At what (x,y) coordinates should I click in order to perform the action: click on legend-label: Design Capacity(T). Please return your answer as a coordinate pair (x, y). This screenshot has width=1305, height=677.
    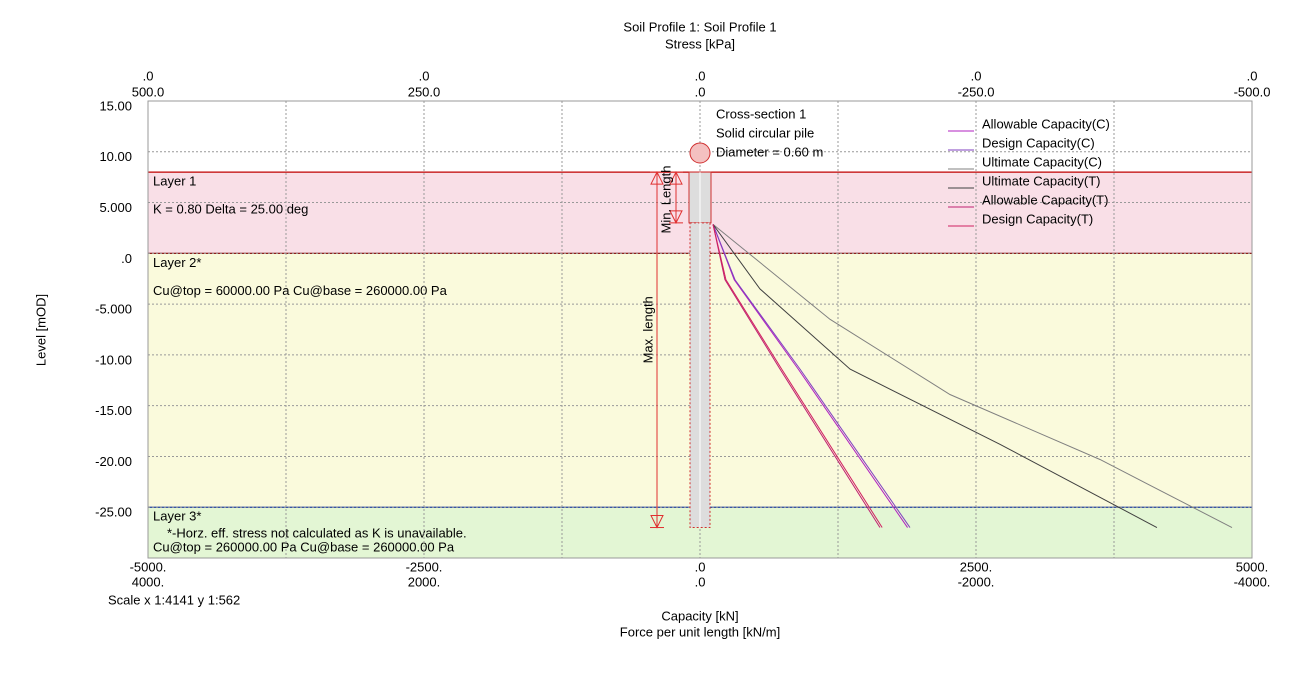
    Looking at the image, I should click on (1037, 218).